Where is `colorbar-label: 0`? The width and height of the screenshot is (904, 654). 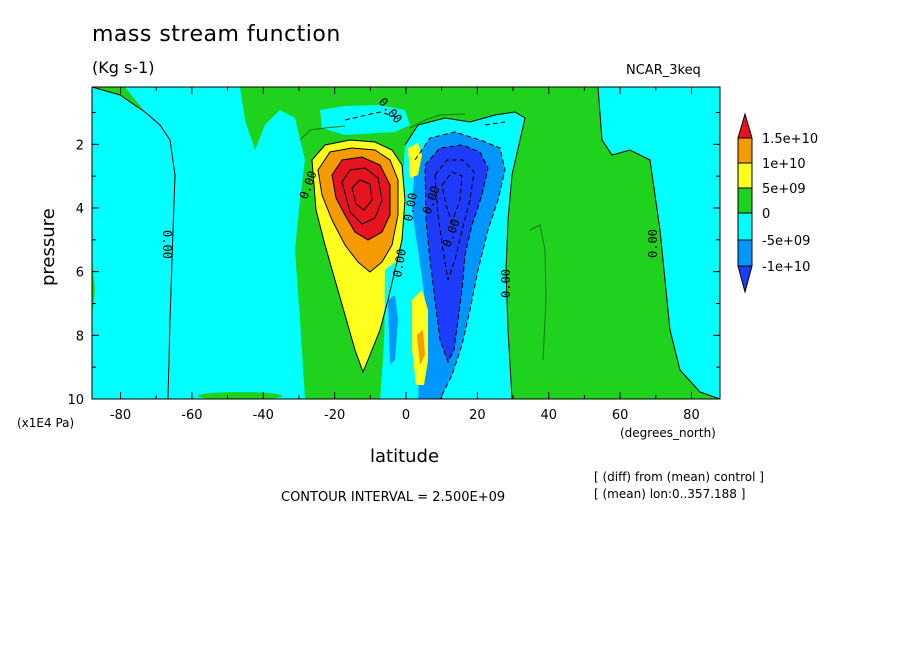
colorbar-label: 0 is located at coordinates (766, 214).